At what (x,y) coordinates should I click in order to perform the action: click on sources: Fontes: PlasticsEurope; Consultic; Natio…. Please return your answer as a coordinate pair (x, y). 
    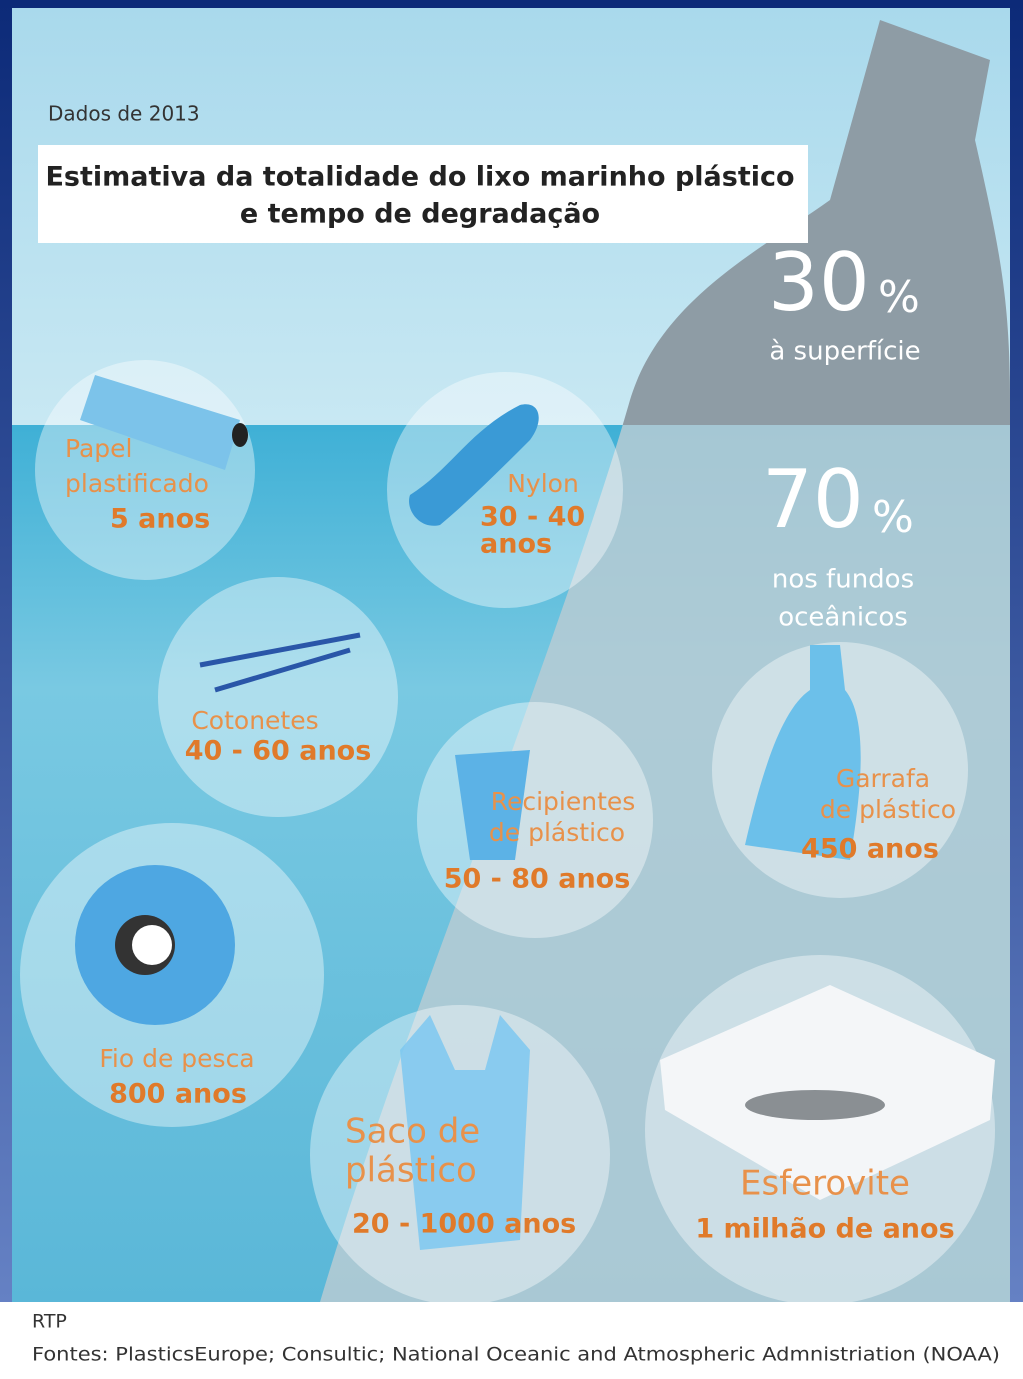
    Looking at the image, I should click on (516, 1355).